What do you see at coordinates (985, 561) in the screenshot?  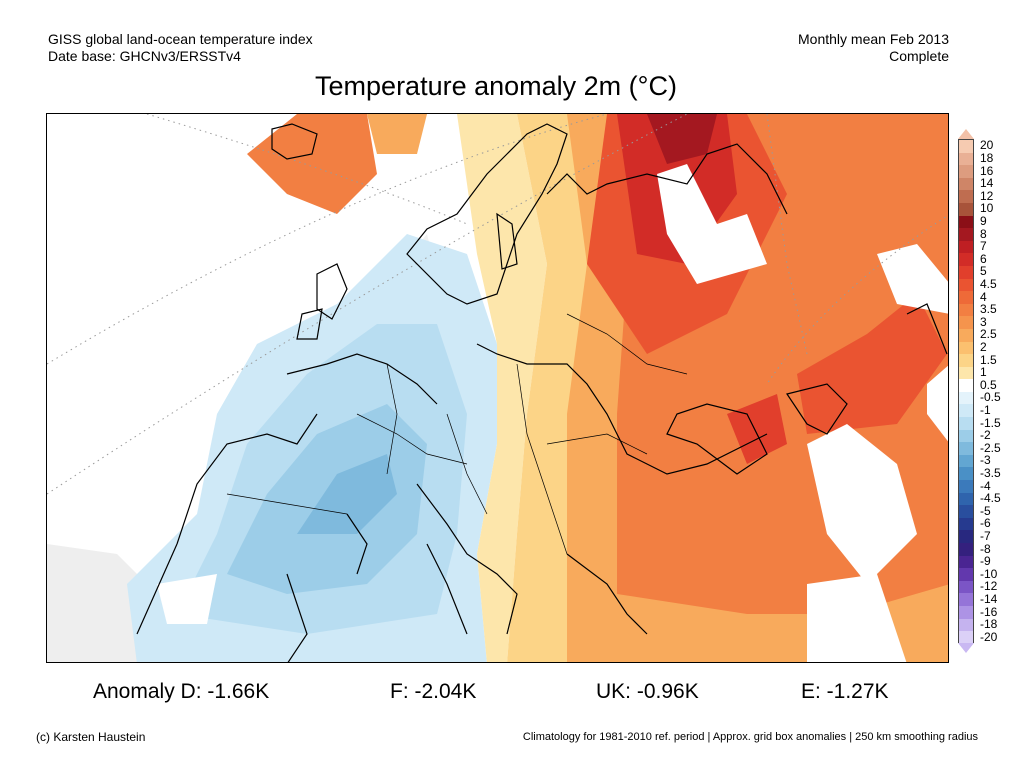 I see `legend-label: -9` at bounding box center [985, 561].